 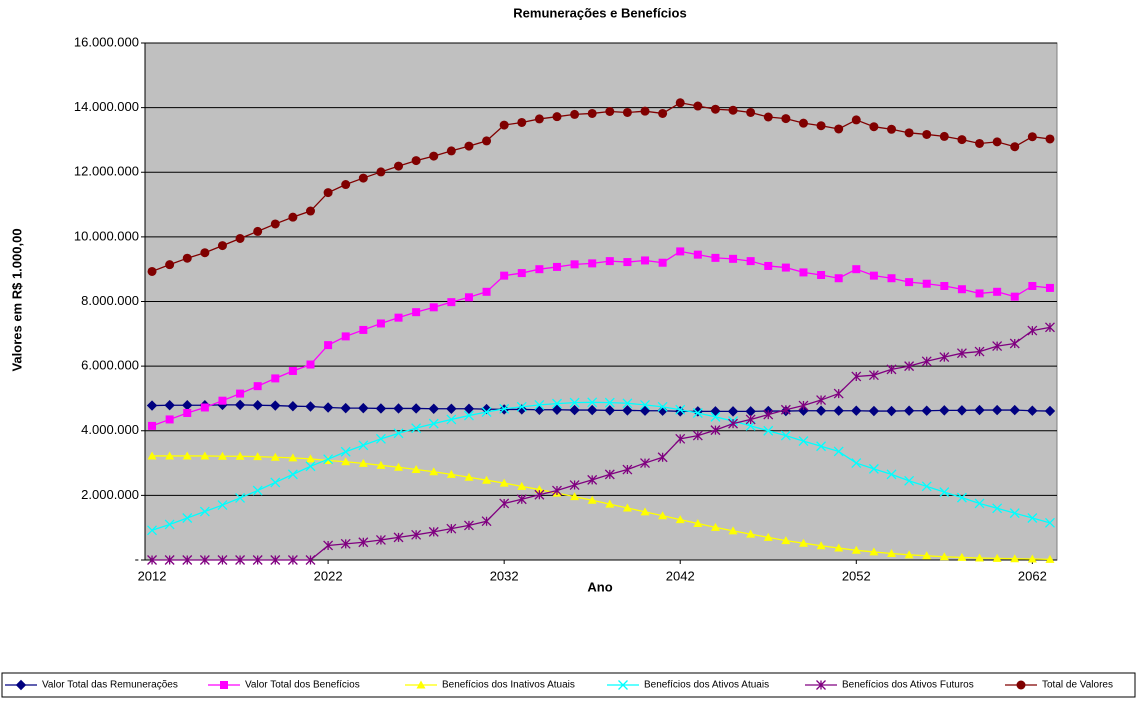 I want to click on y-tick-label: 6.000.000, so click(x=110, y=365).